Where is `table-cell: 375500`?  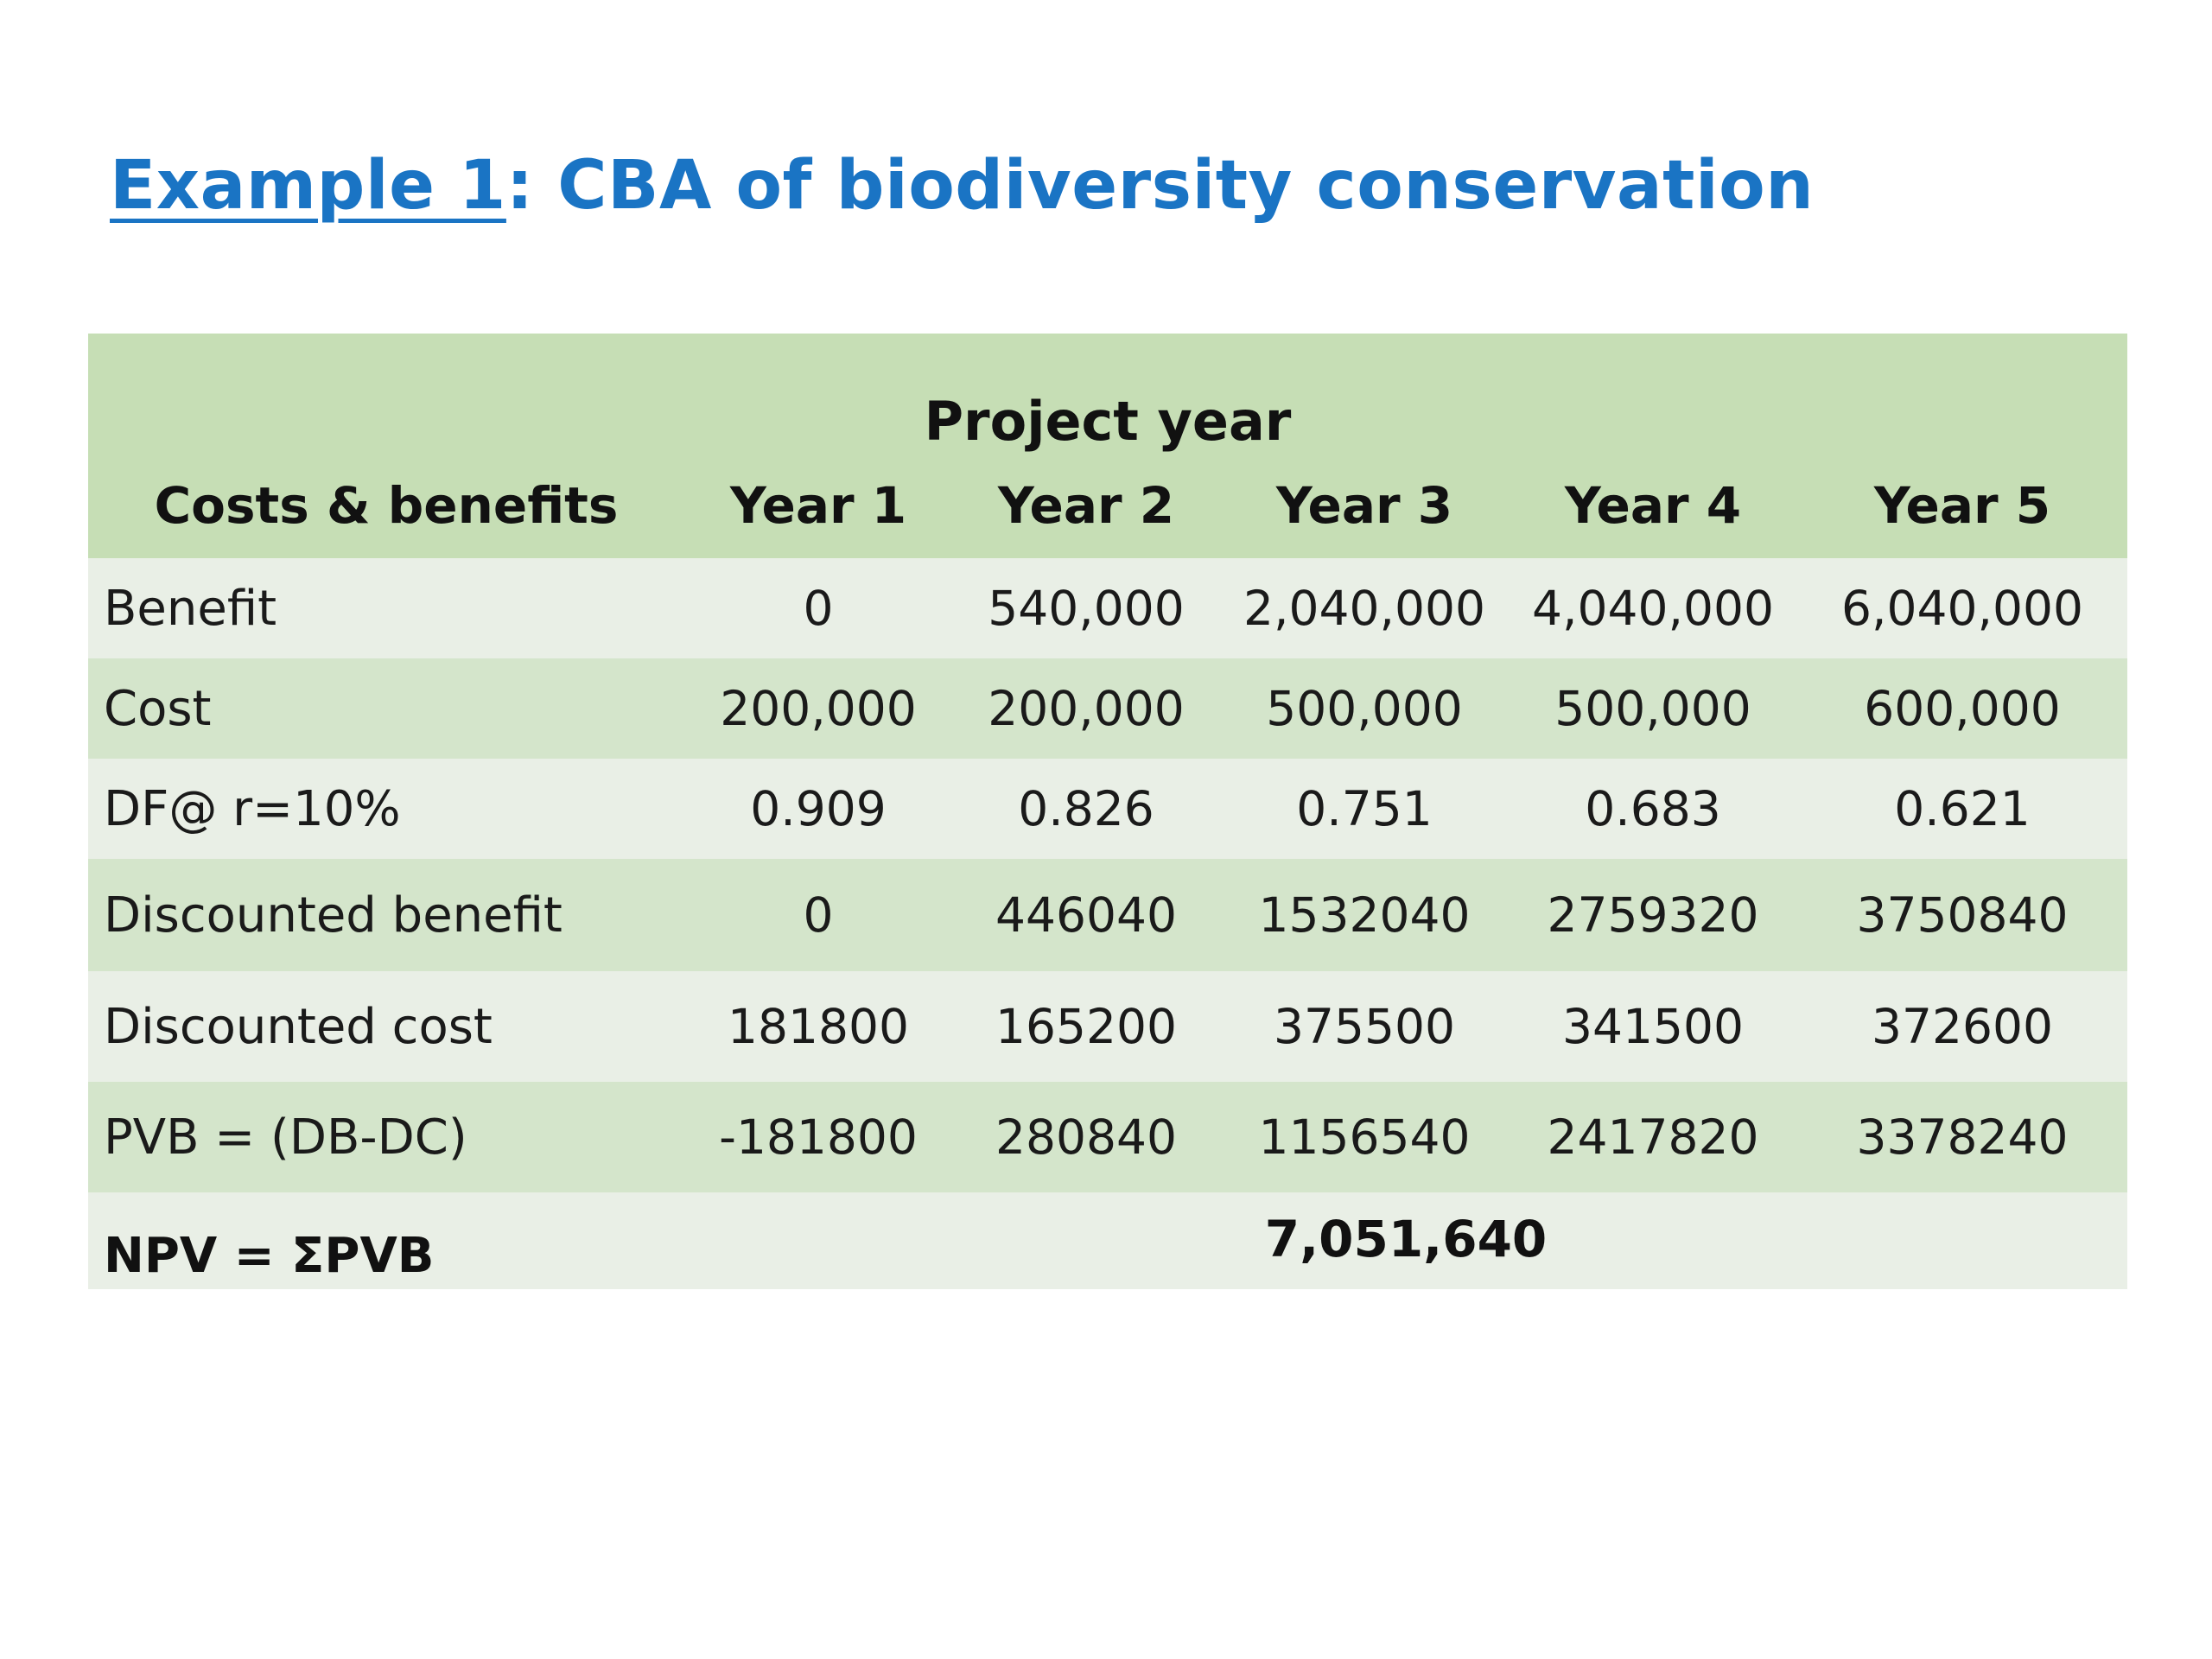
table-cell: 375500 is located at coordinates (1364, 1026).